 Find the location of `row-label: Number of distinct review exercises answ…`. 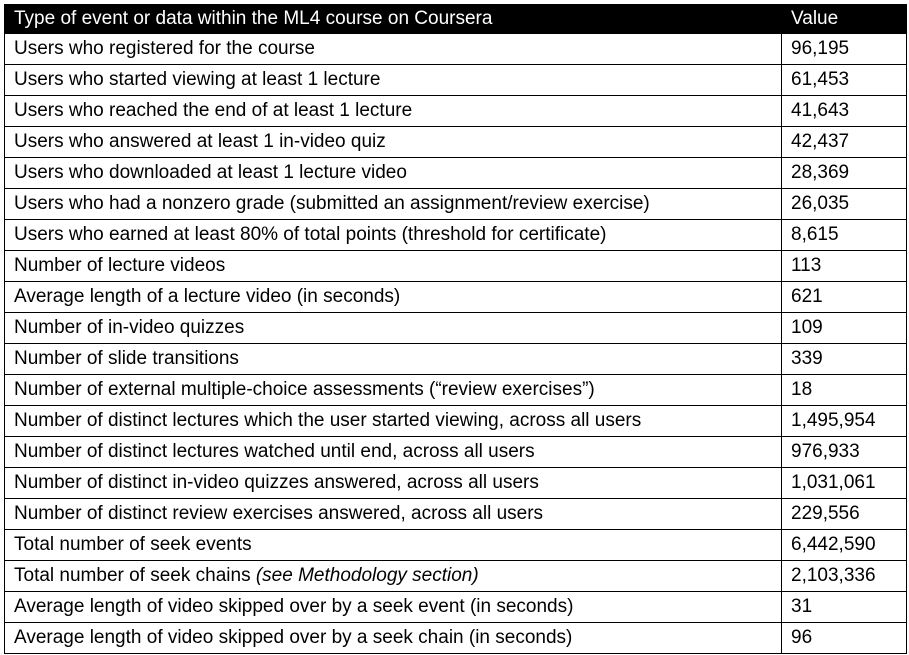

row-label: Number of distinct review exercises answ… is located at coordinates (393, 514).